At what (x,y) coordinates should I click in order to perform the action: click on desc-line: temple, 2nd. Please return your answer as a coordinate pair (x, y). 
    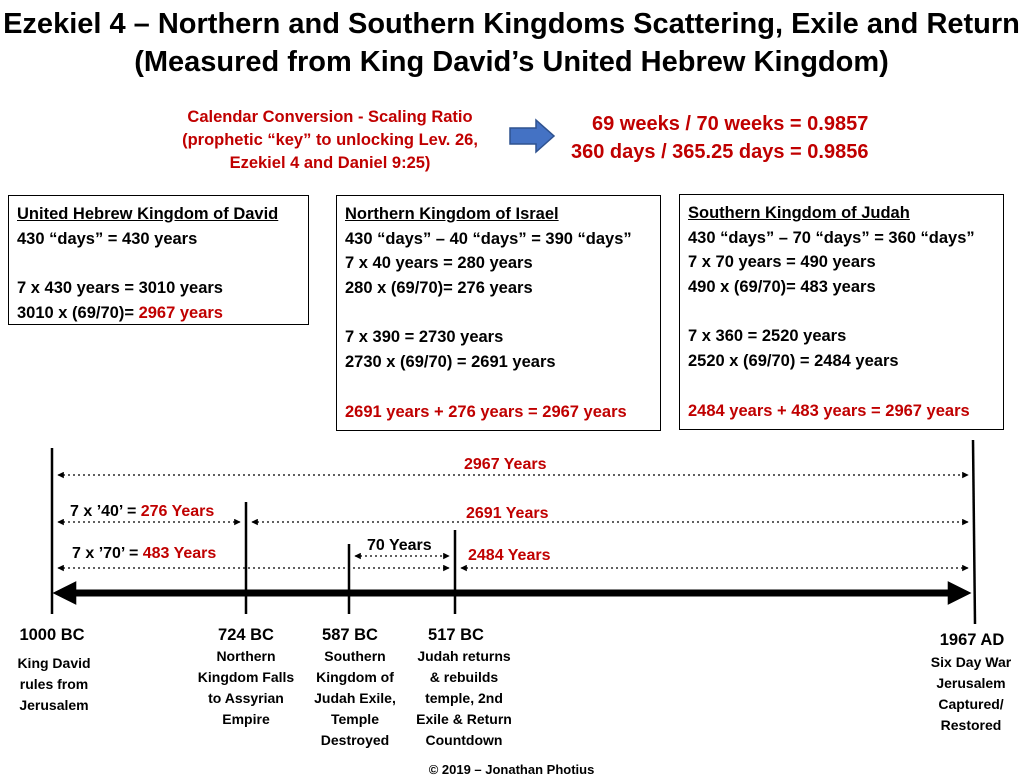
    Looking at the image, I should click on (464, 698).